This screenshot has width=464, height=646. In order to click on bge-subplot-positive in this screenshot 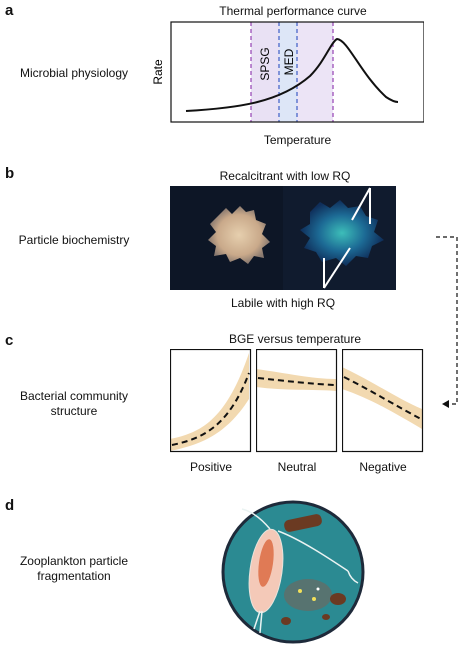, I will do `click(211, 401)`.